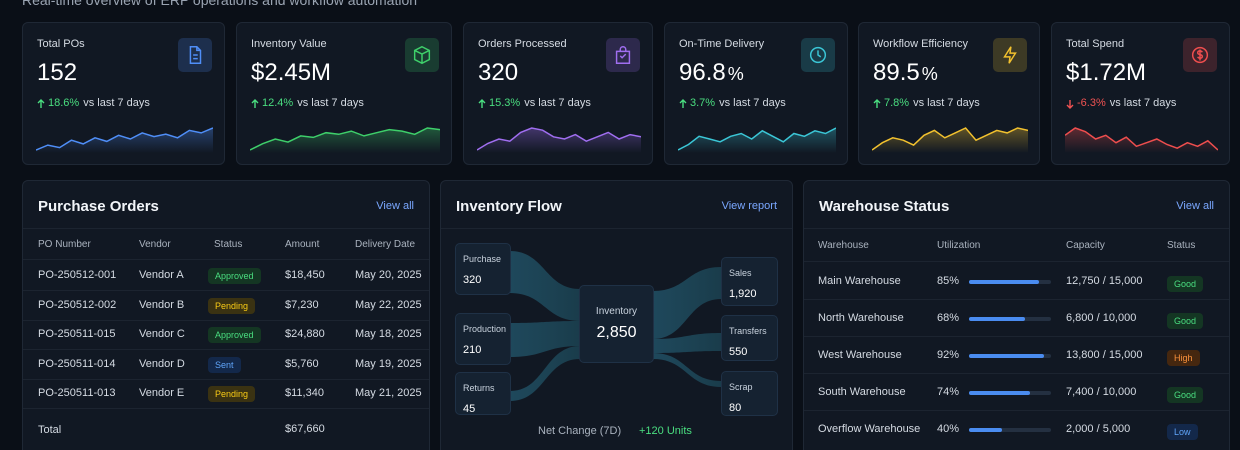 The height and width of the screenshot is (450, 1240). What do you see at coordinates (64, 244) in the screenshot?
I see `column-header: PO Number` at bounding box center [64, 244].